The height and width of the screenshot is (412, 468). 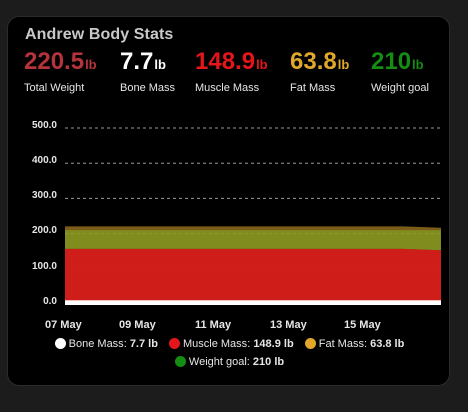 What do you see at coordinates (397, 61) in the screenshot?
I see `stat-weight-goal-value: 210lb` at bounding box center [397, 61].